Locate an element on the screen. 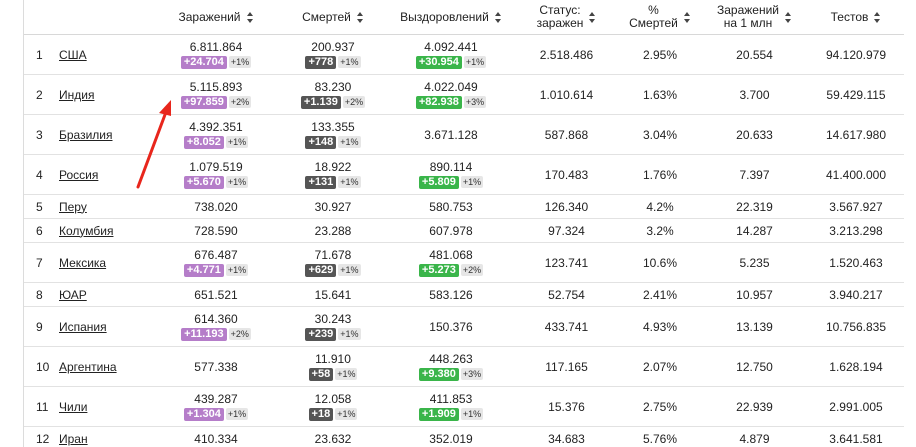  deaths-new-badge: +239 is located at coordinates (321, 334).